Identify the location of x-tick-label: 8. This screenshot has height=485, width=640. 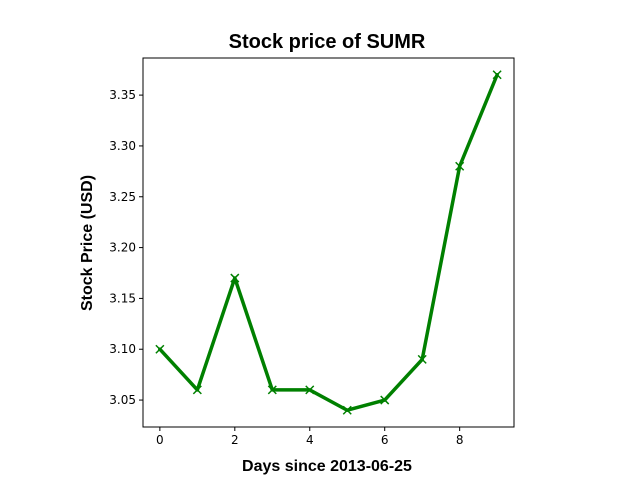
(460, 440).